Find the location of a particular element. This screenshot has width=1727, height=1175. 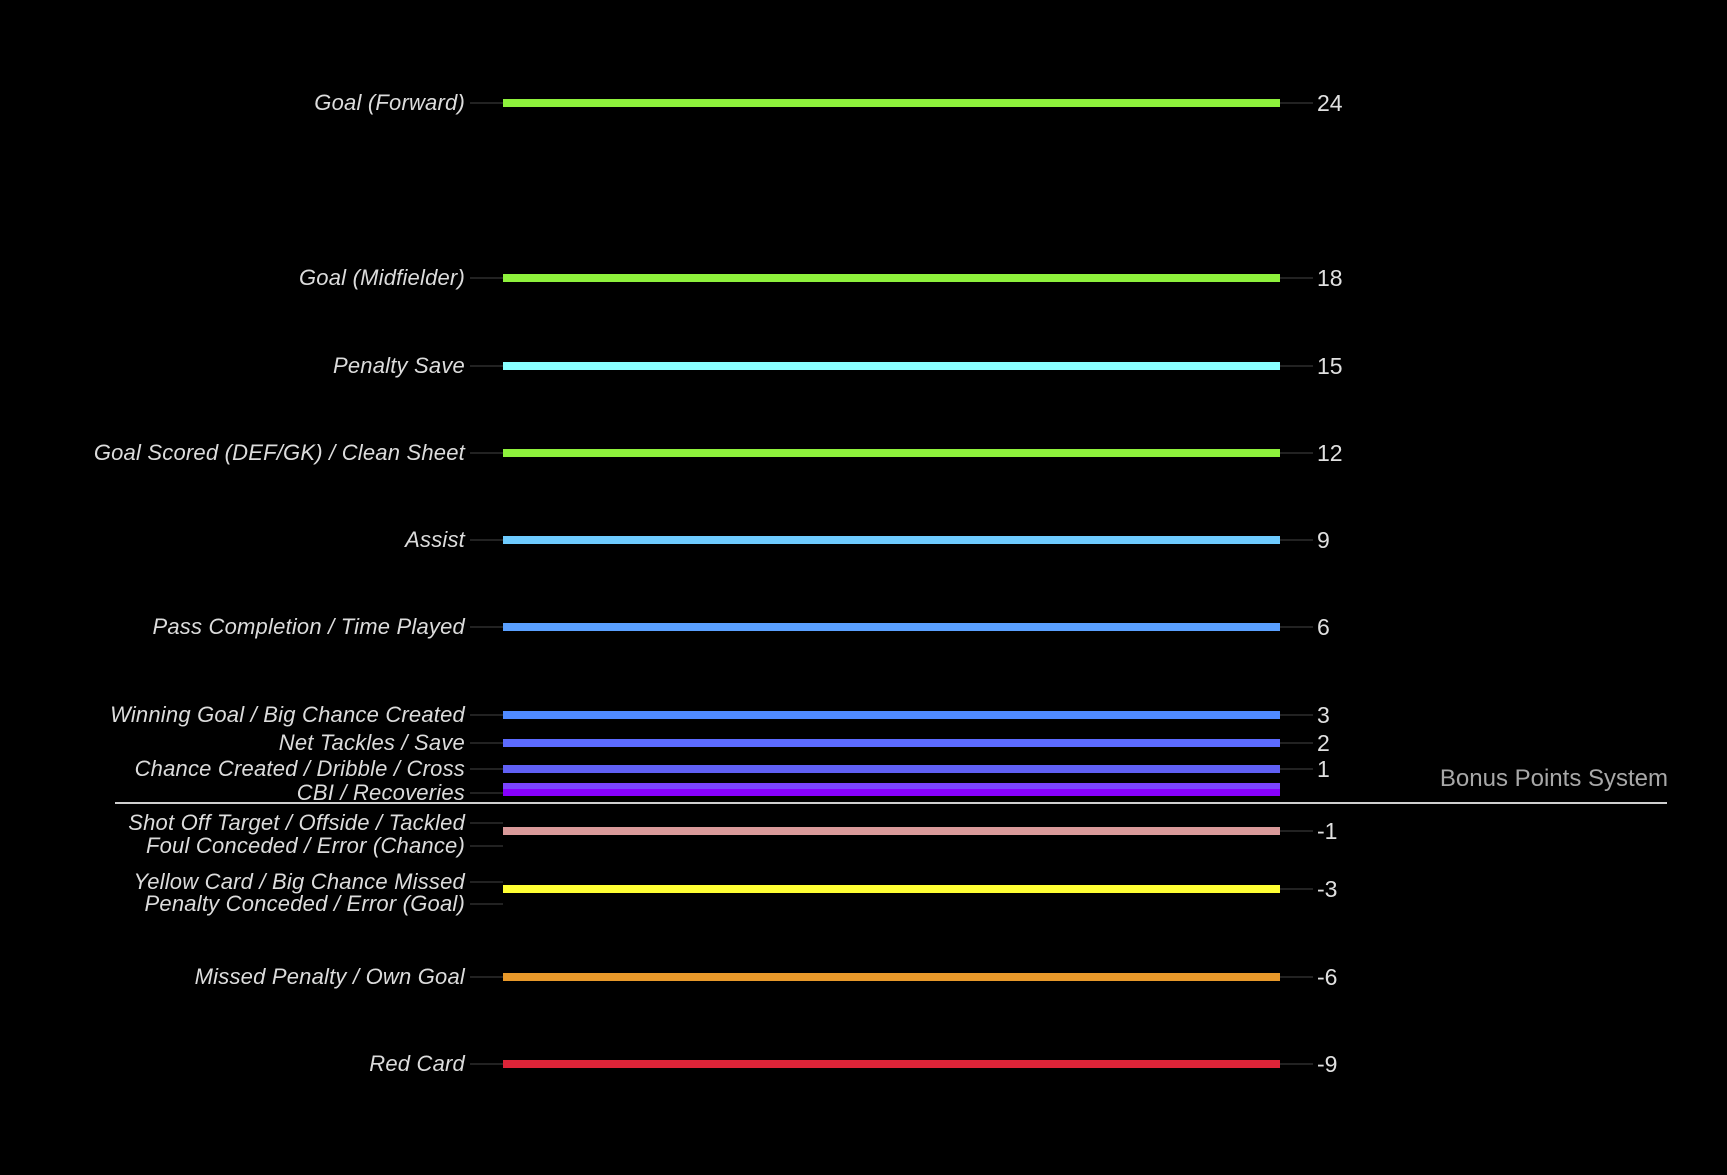

row-value: 9 is located at coordinates (1323, 540).